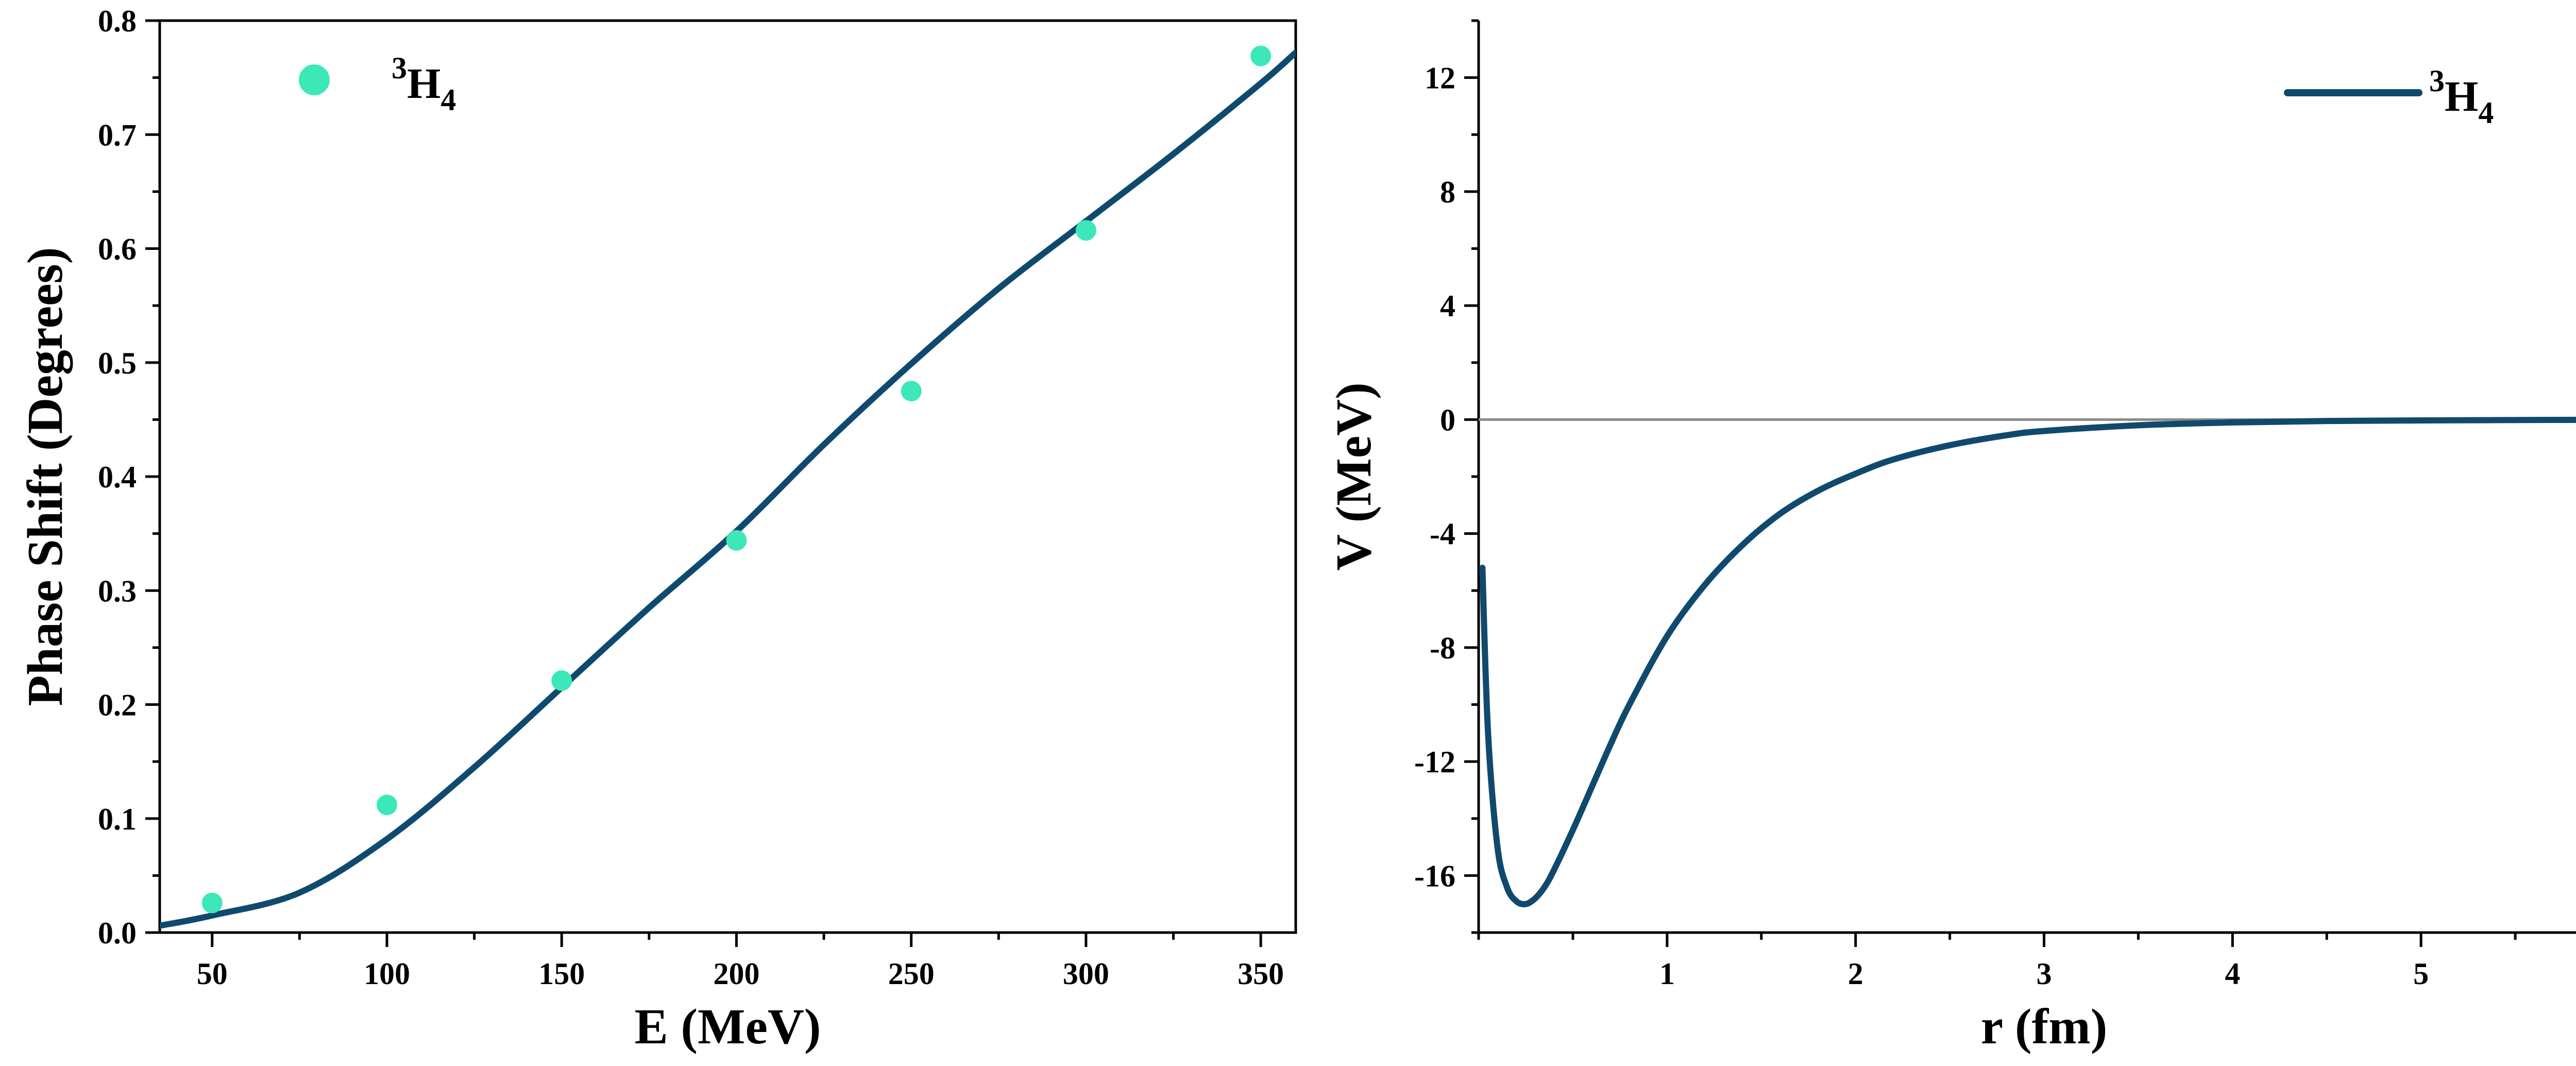 This screenshot has width=2576, height=1066. Describe the element at coordinates (117, 705) in the screenshot. I see `y-tick-label: 0.2` at that location.